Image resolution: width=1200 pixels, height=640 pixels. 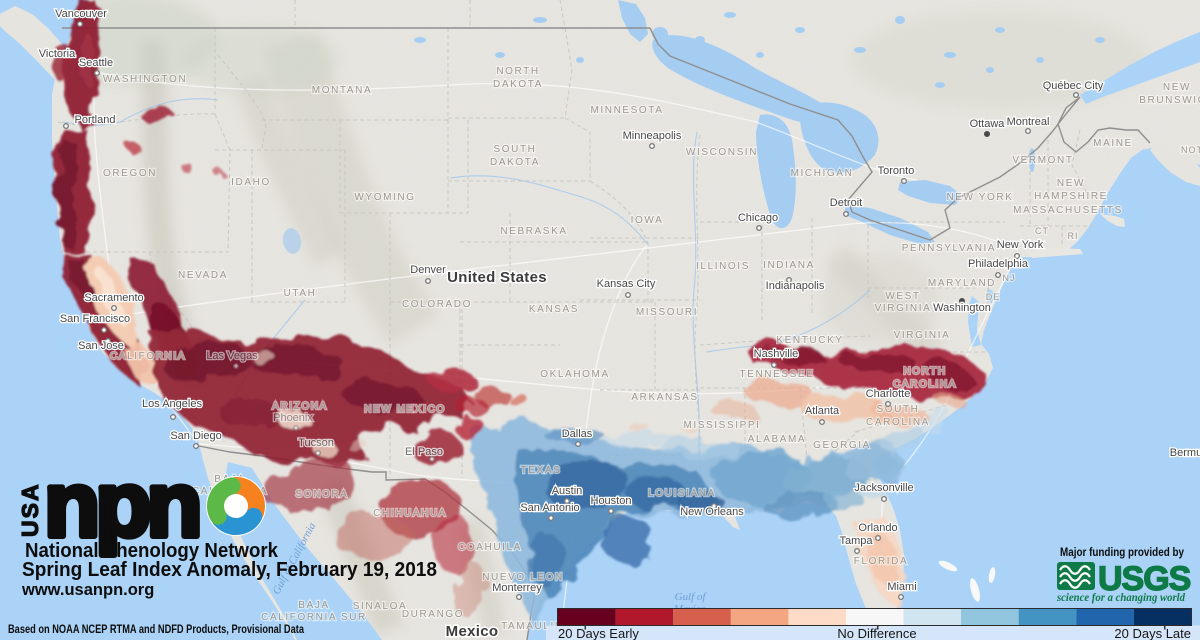 What do you see at coordinates (490, 547) in the screenshot?
I see `state-label: COAHUILA` at bounding box center [490, 547].